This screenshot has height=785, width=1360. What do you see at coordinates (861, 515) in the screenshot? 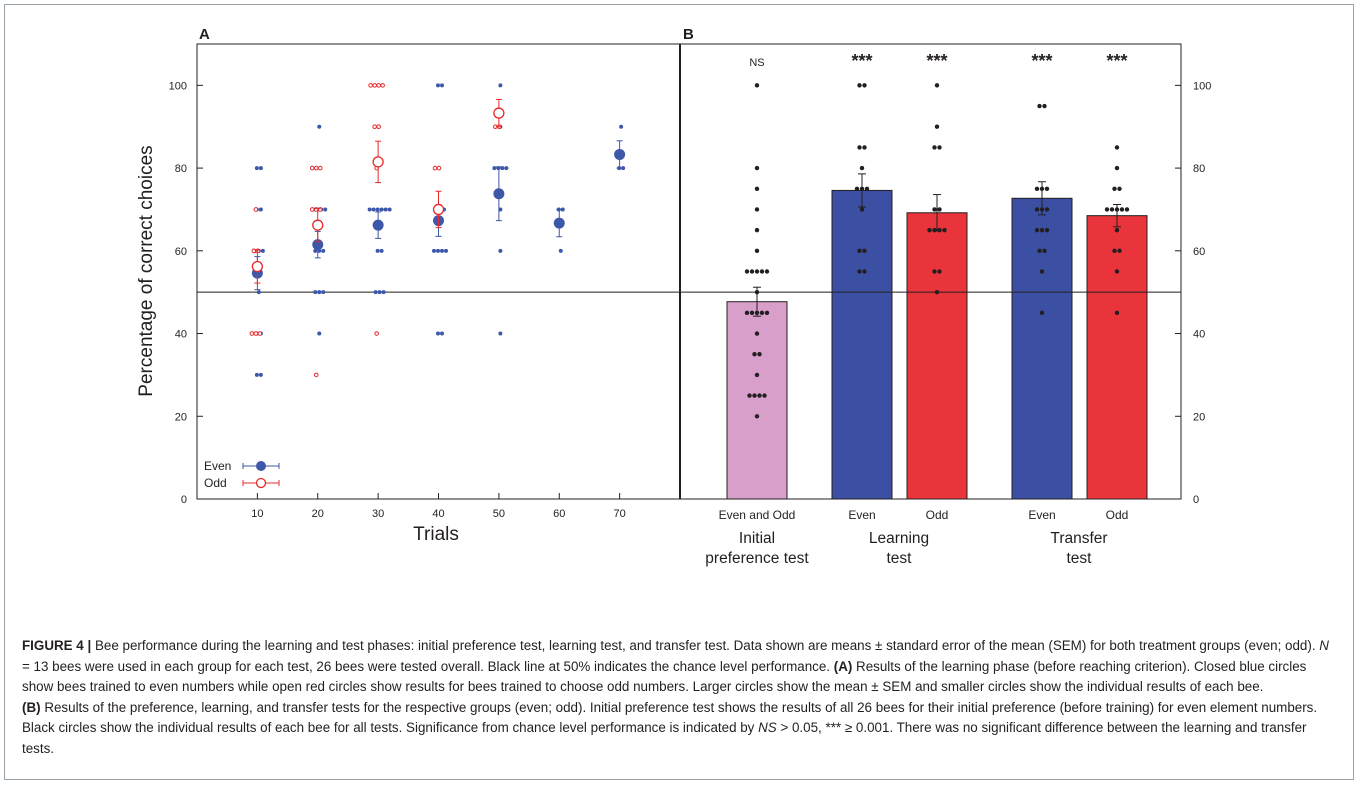
I see `bar-category-label: Even` at bounding box center [861, 515].